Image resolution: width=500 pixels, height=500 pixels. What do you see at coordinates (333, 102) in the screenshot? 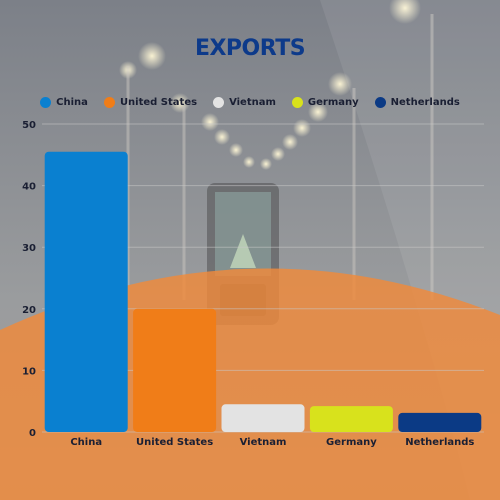
I see `legend-label: Germany` at bounding box center [333, 102].